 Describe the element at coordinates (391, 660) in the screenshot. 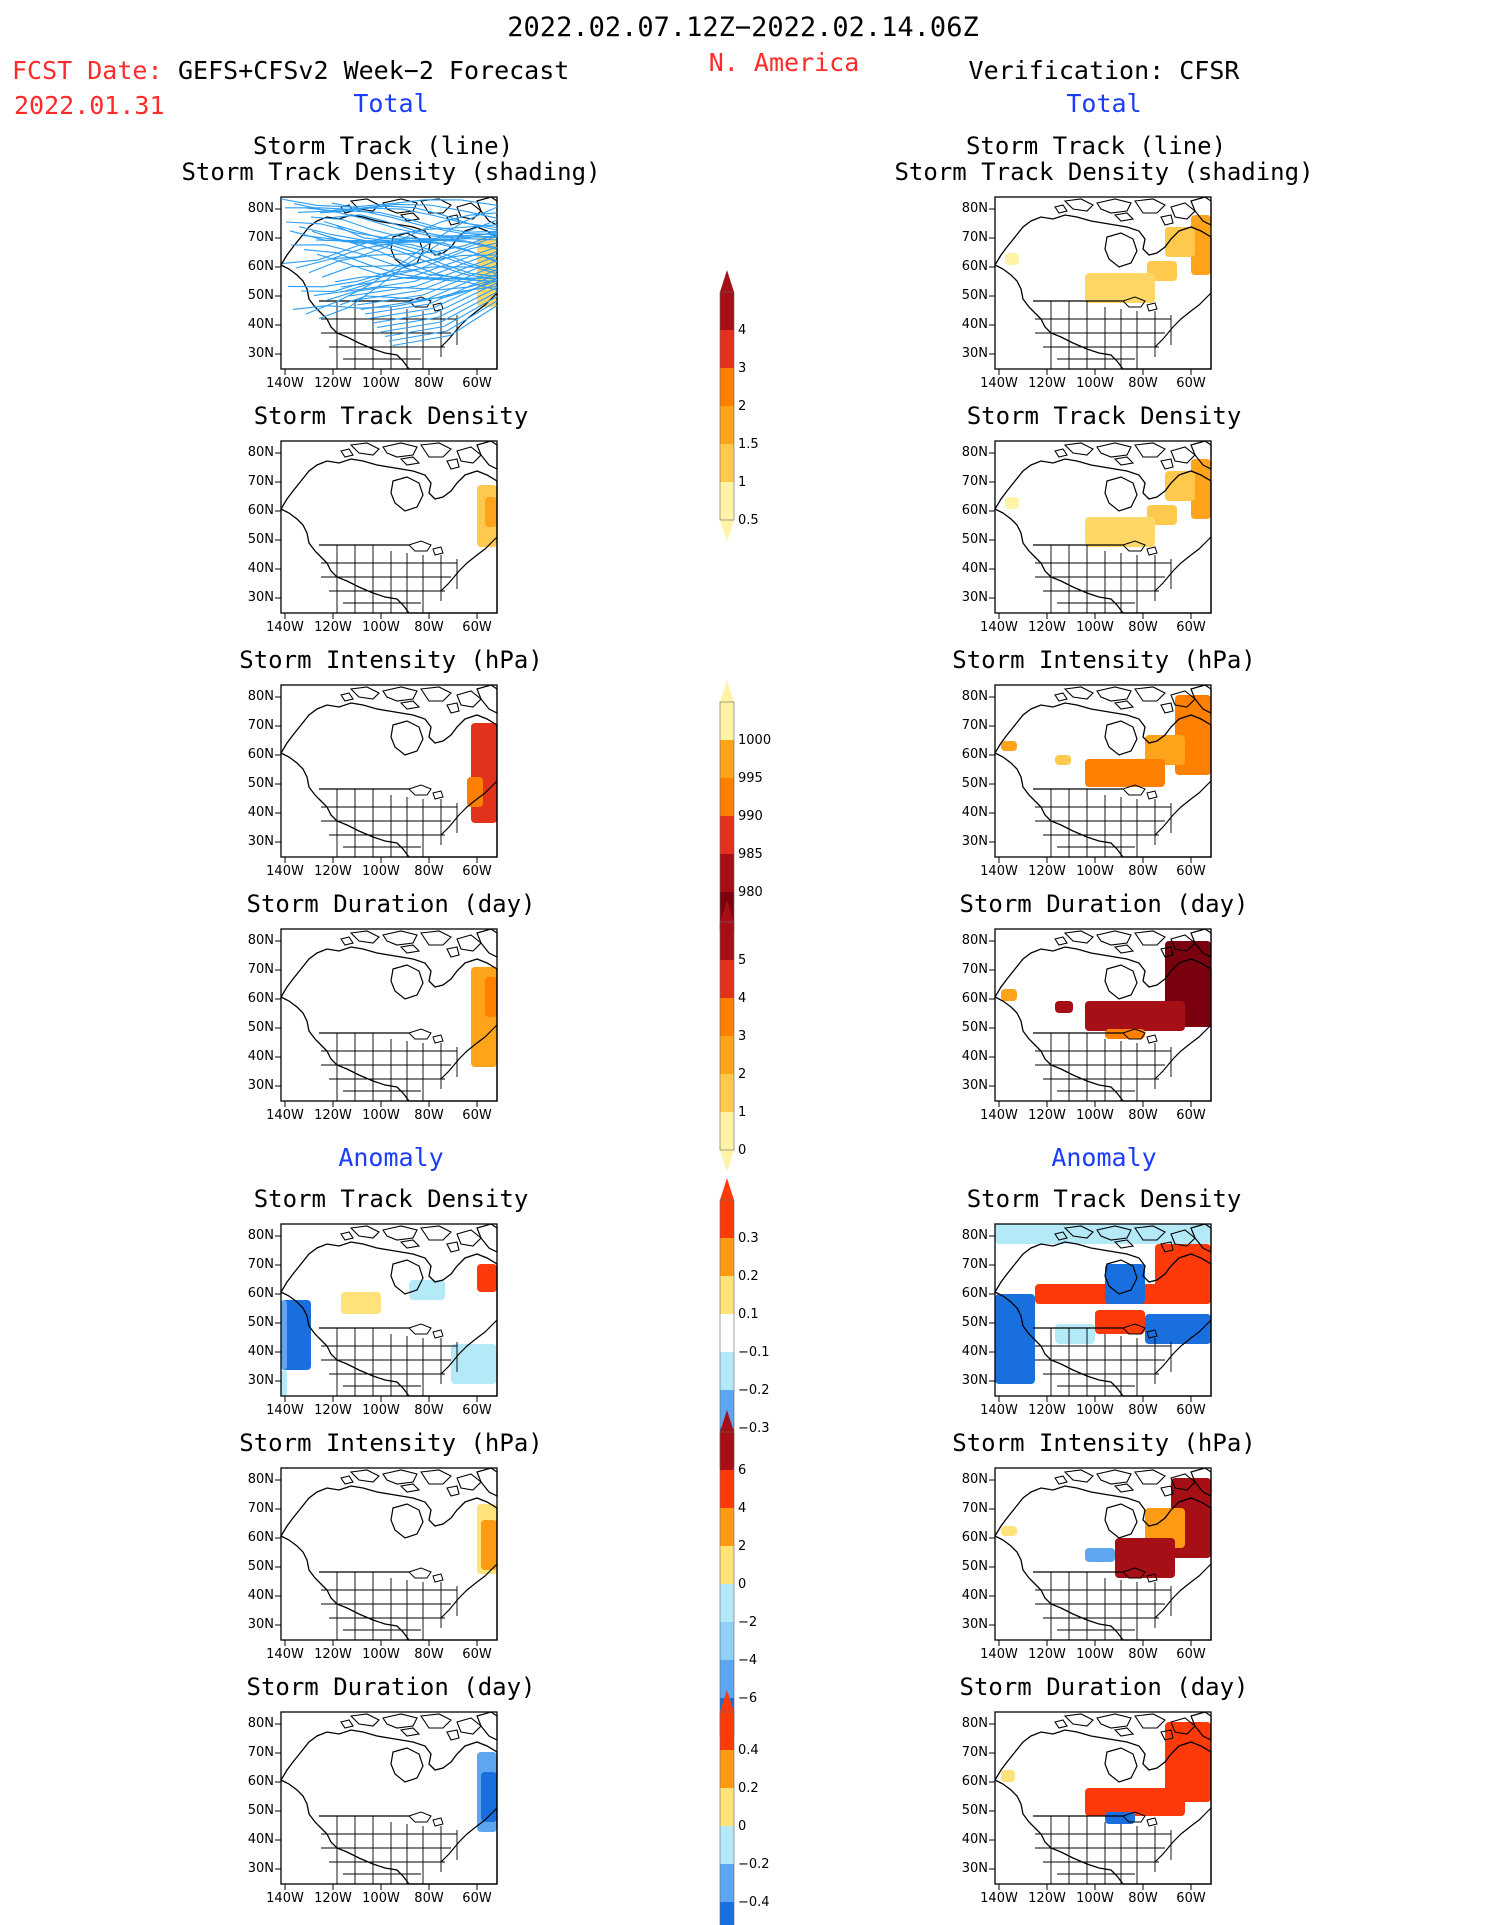

I see `left-panel-3-title: Storm Intensity (hPa)` at that location.